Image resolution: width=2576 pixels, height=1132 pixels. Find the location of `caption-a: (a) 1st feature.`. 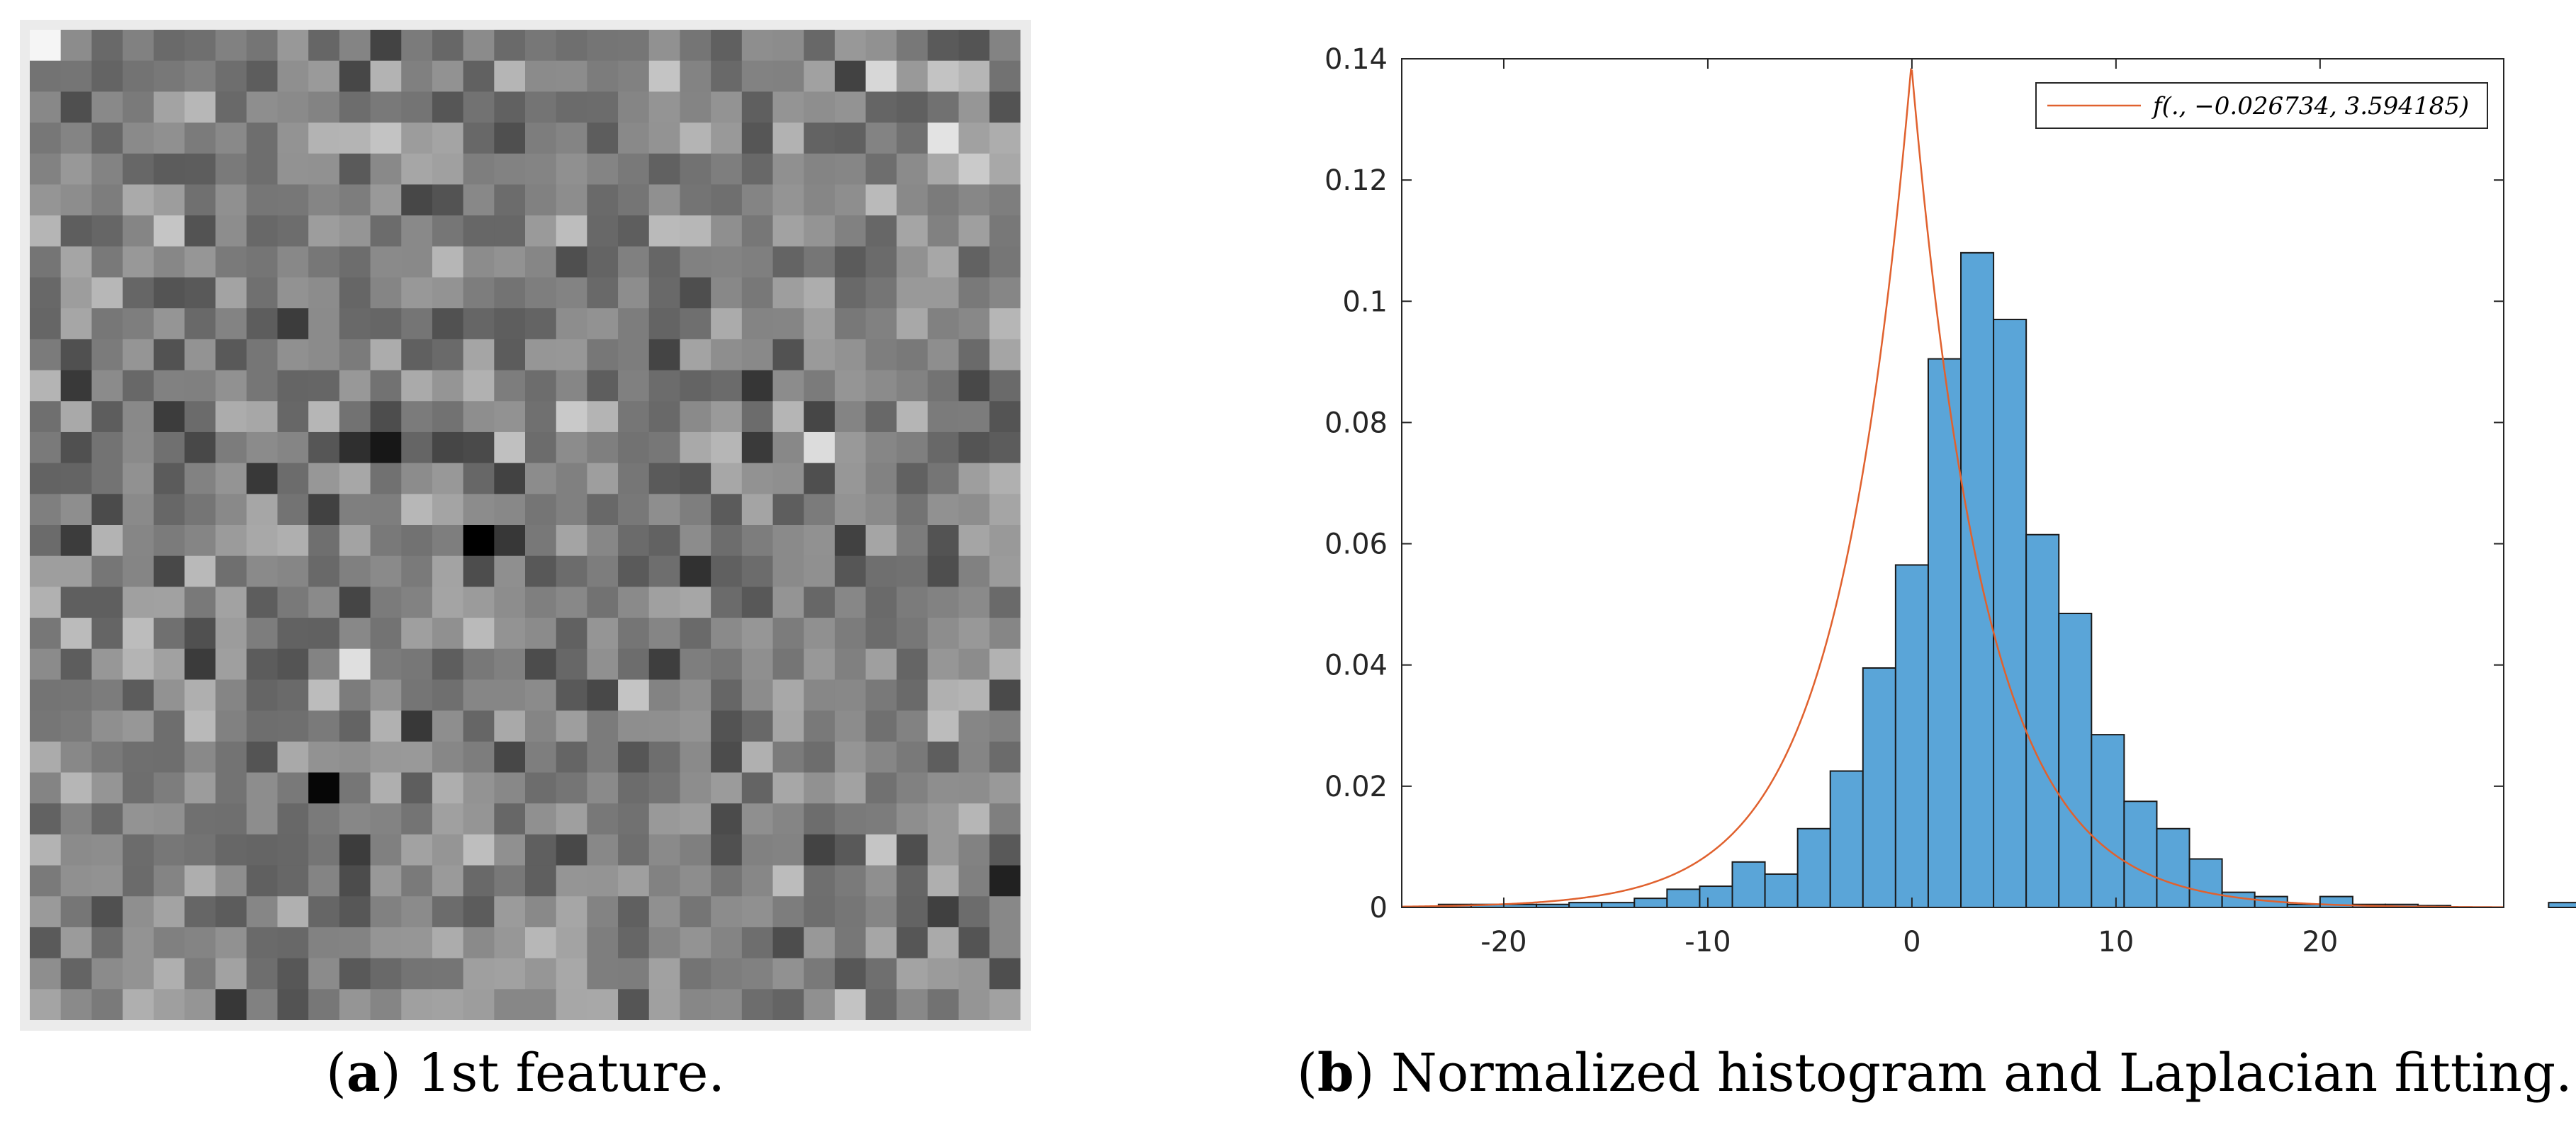

caption-a: (a) 1st feature. is located at coordinates (525, 1073).